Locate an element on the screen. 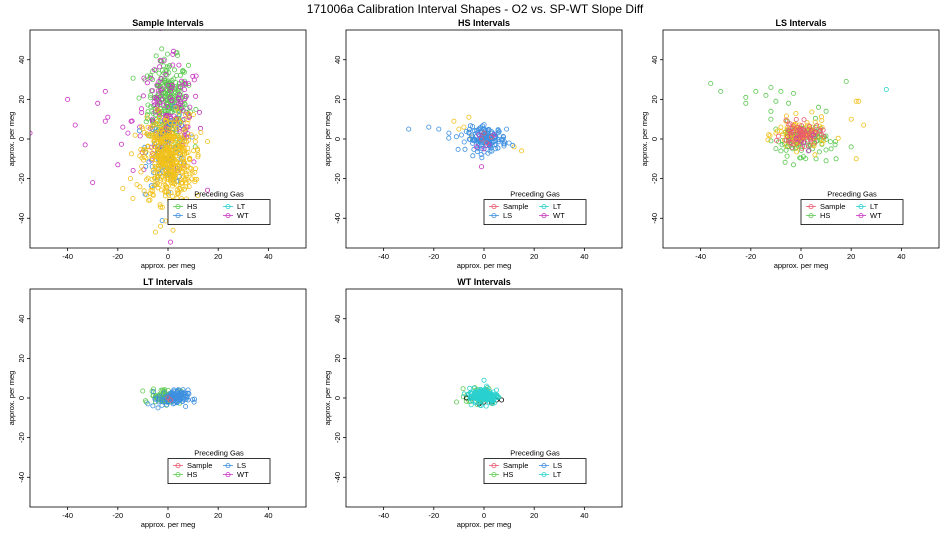 This screenshot has height=550, width=950. y-tick-label: -40 is located at coordinates (21, 218).